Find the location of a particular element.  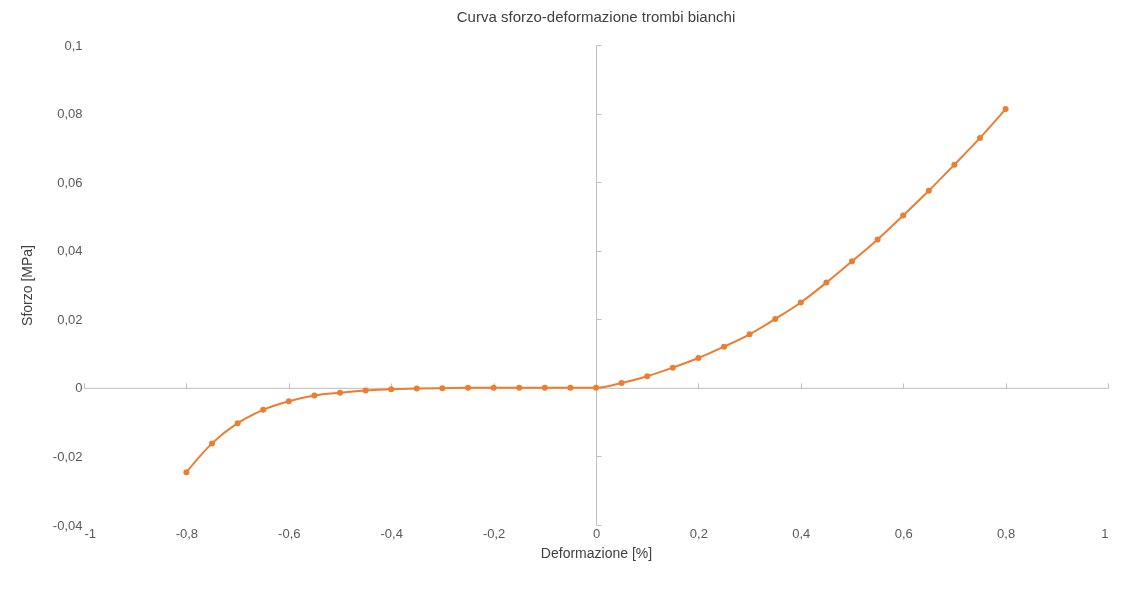

x-tick-label: -1 is located at coordinates (90, 533).